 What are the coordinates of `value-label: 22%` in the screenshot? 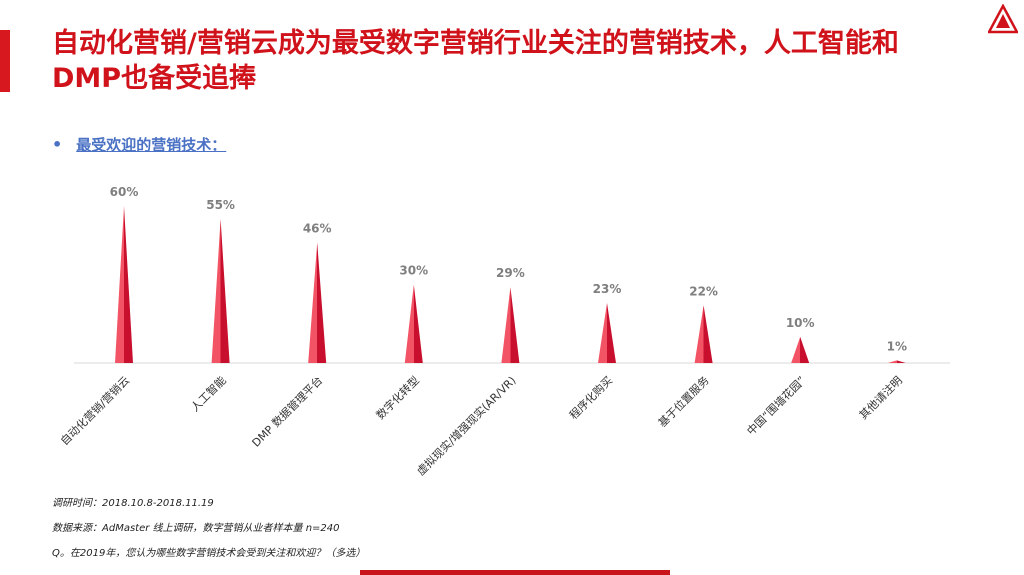 It's located at (703, 291).